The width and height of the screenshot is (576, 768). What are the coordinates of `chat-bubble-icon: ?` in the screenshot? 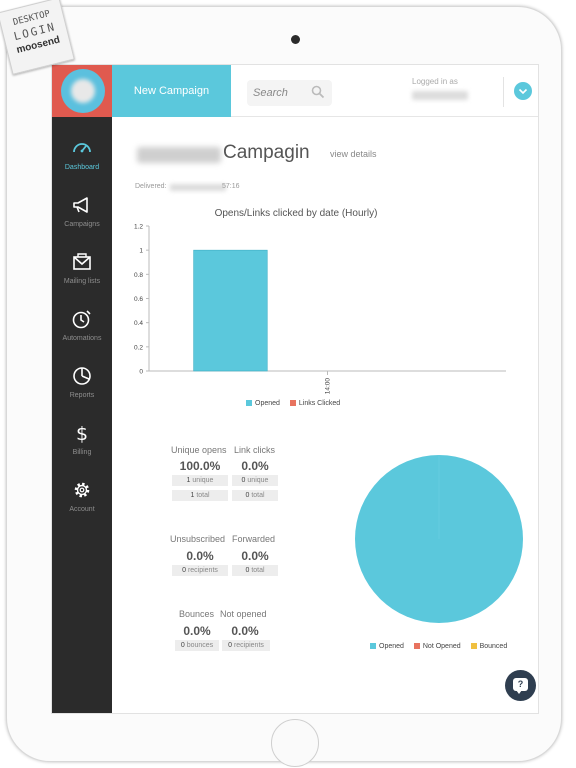 It's located at (520, 684).